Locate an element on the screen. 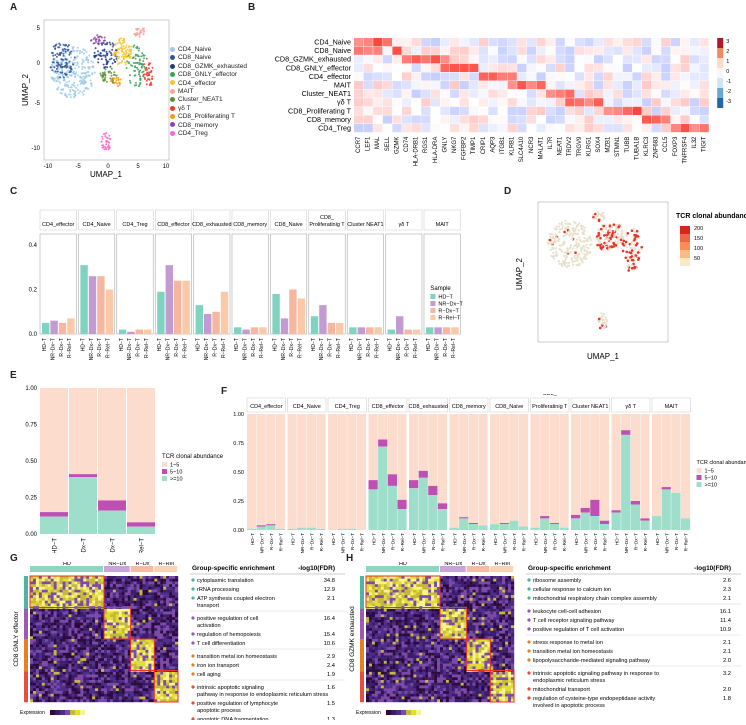 The image size is (746, 725). expr-legend-swatch is located at coordinates (62, 712).